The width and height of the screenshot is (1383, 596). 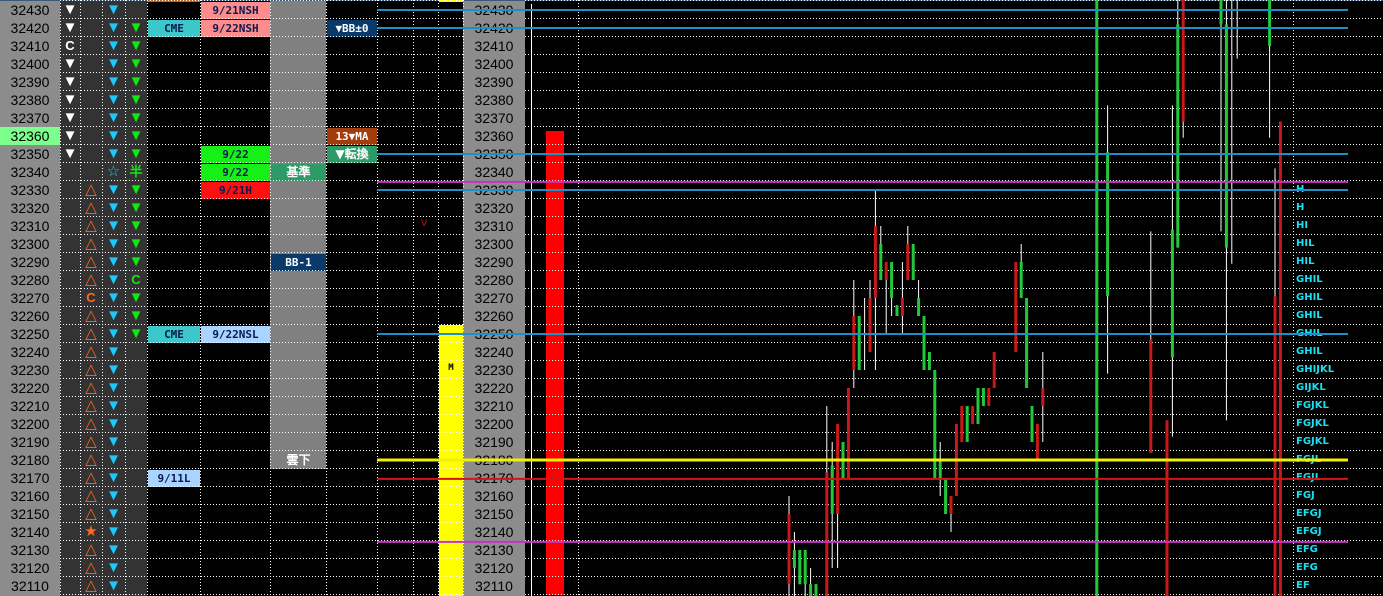 I want to click on signal-text: 半, so click(x=136, y=171).